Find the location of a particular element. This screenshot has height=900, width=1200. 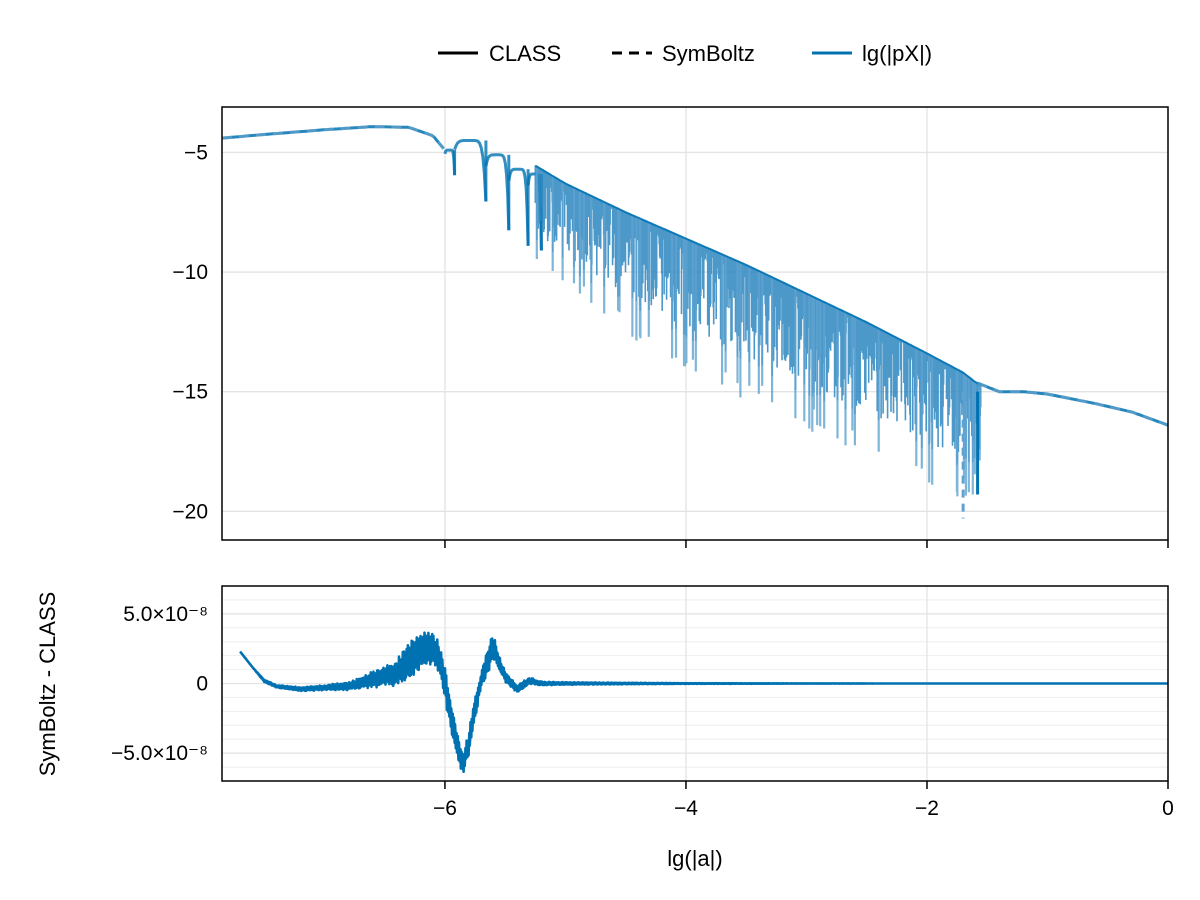

top-y-tick-label: −20 is located at coordinates (190, 511).